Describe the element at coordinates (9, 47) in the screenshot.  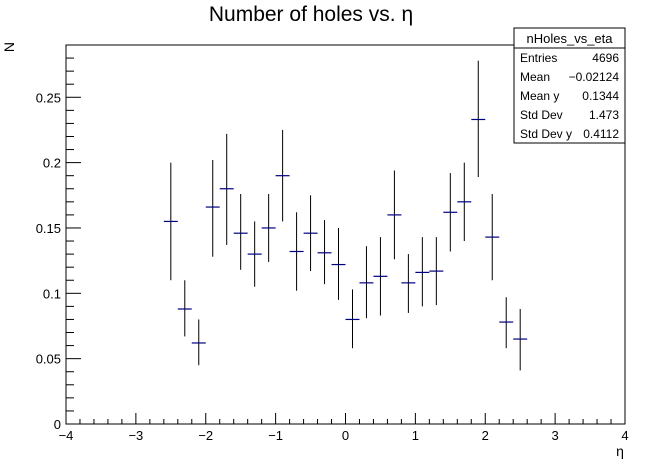
I see `y-axis-label: N` at that location.